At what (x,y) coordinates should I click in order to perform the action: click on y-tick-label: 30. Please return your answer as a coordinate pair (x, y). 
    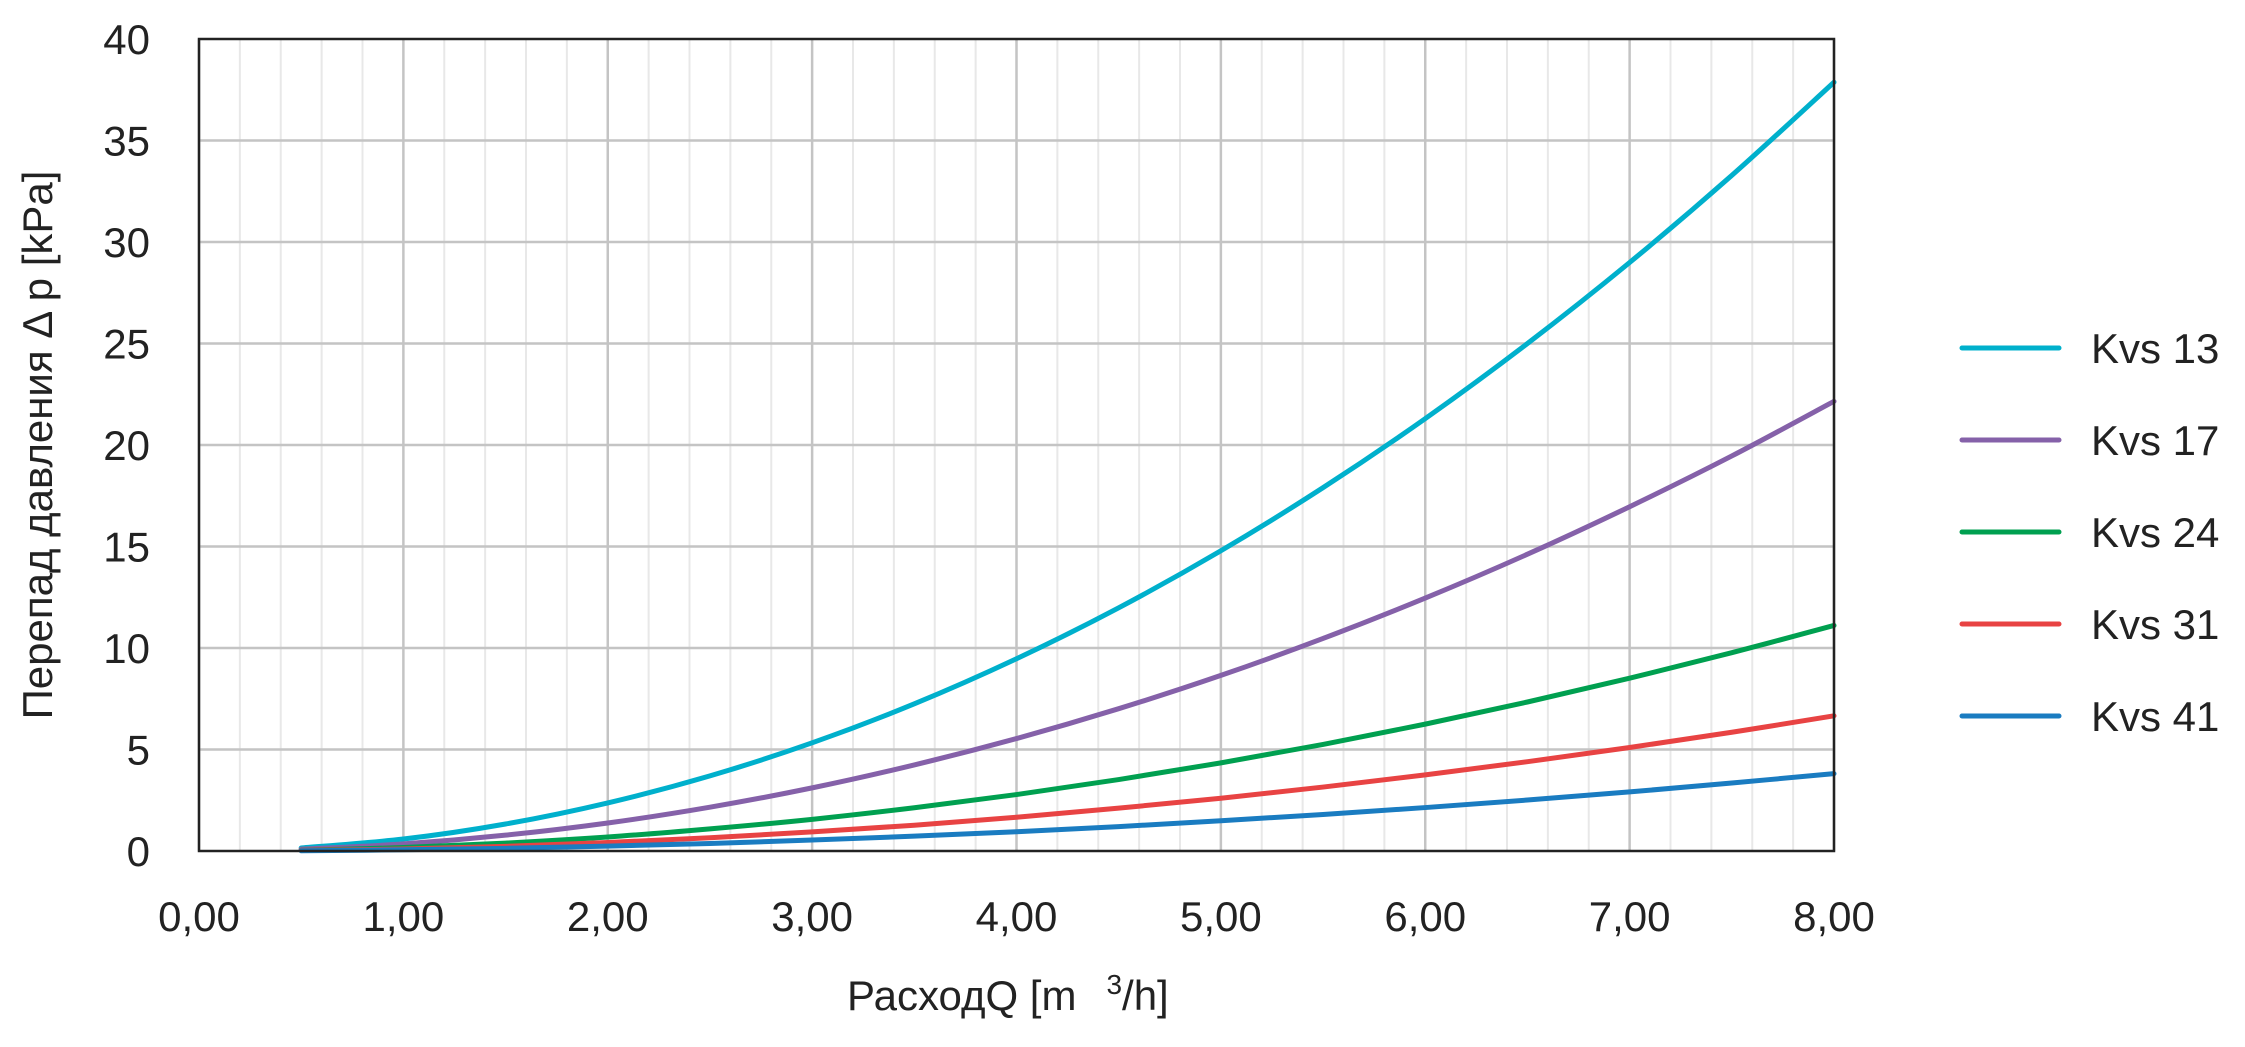
    Looking at the image, I should click on (126, 242).